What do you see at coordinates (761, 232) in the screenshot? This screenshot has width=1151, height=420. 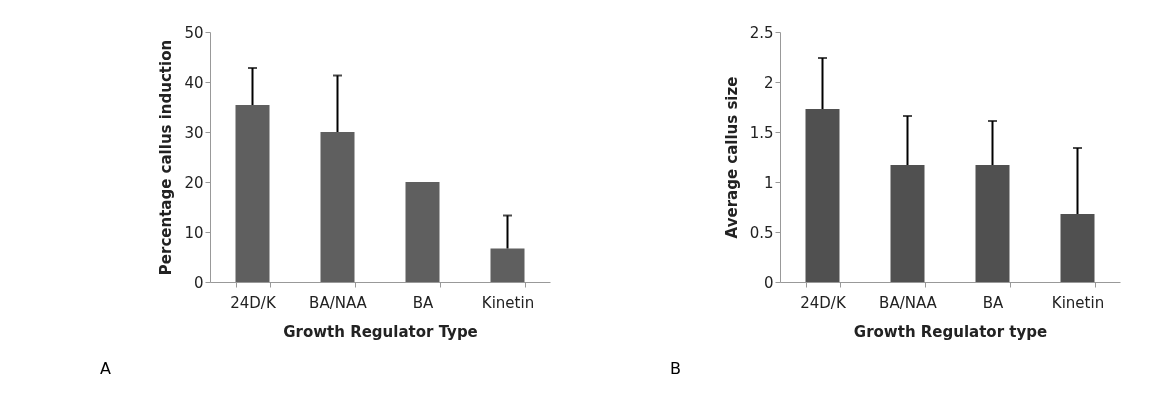 I see `y-tick-label: 0.5` at bounding box center [761, 232].